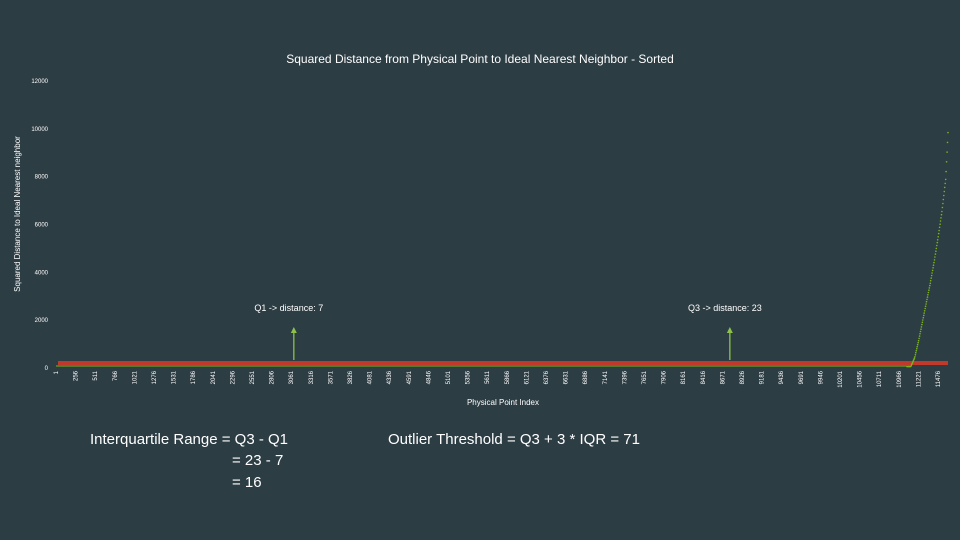 The width and height of the screenshot is (960, 540). I want to click on annotations: Q1 -> distance: 7 Q3 -> distance: 23, so click(508, 331).